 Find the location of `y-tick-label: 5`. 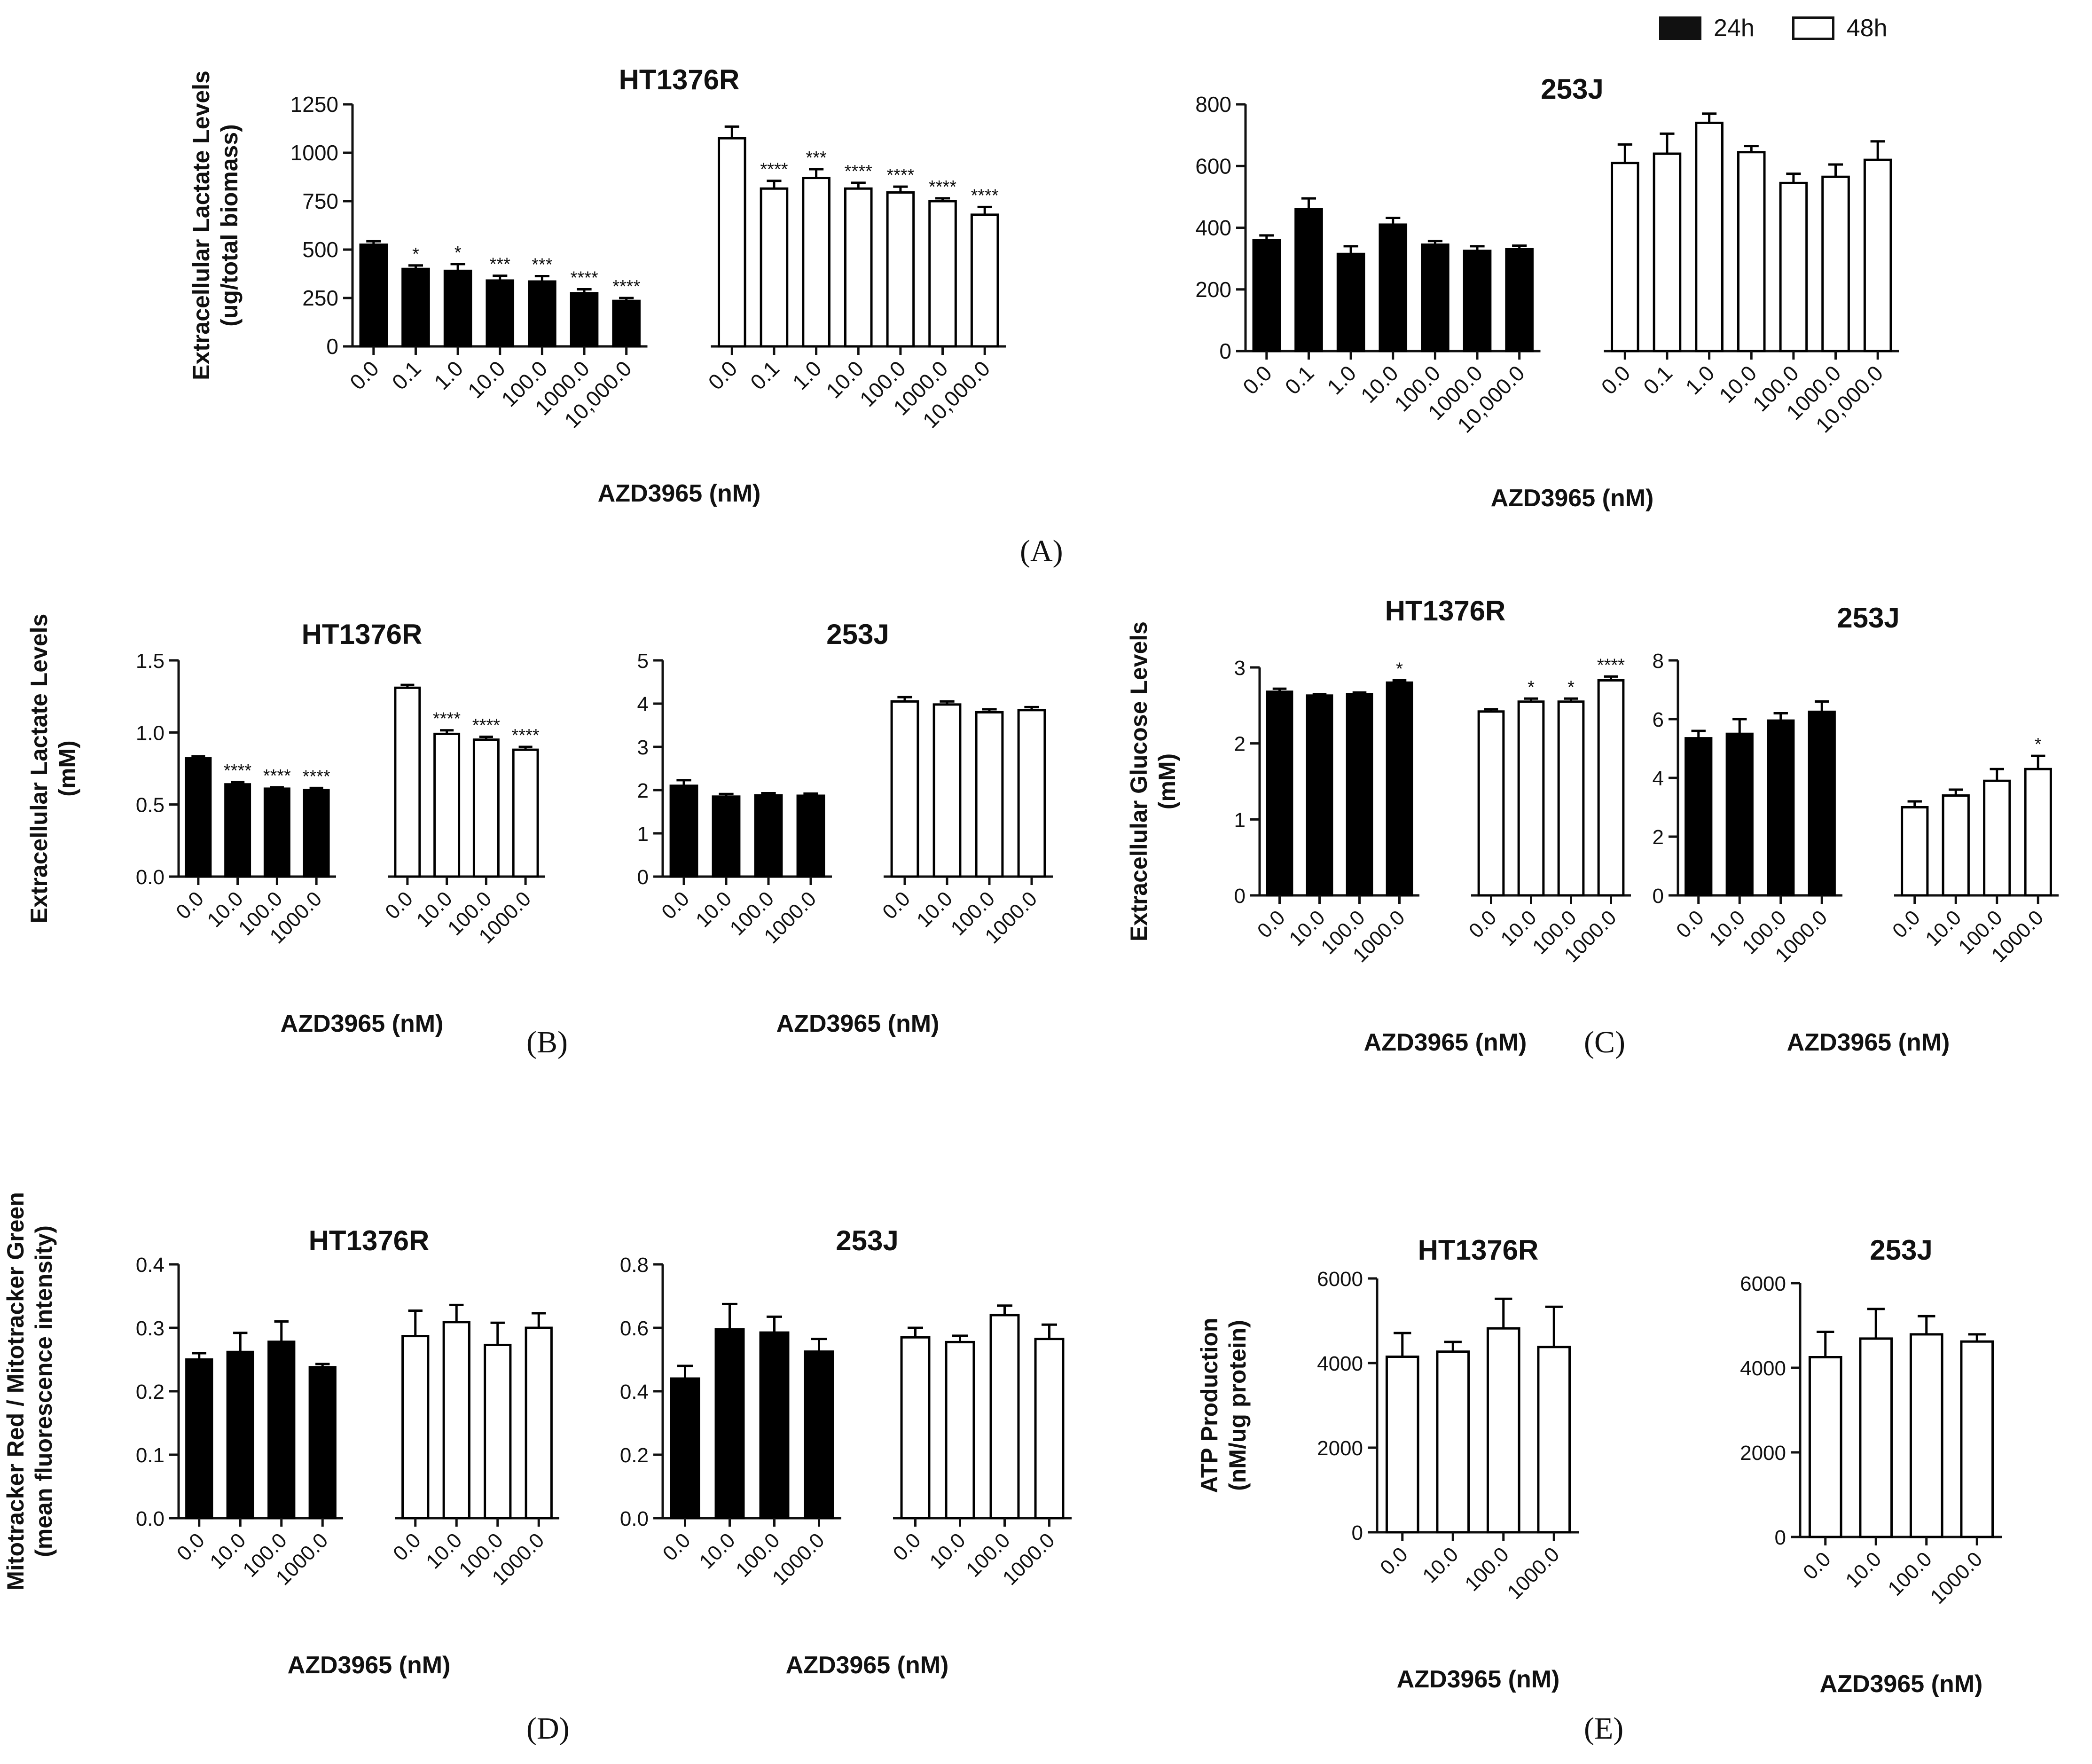

y-tick-label: 5 is located at coordinates (643, 661).